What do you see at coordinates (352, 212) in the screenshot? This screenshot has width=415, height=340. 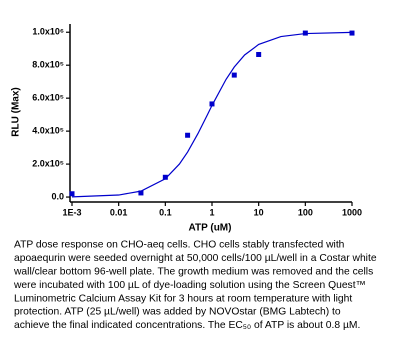 I see `x-tick-label: 1000` at bounding box center [352, 212].